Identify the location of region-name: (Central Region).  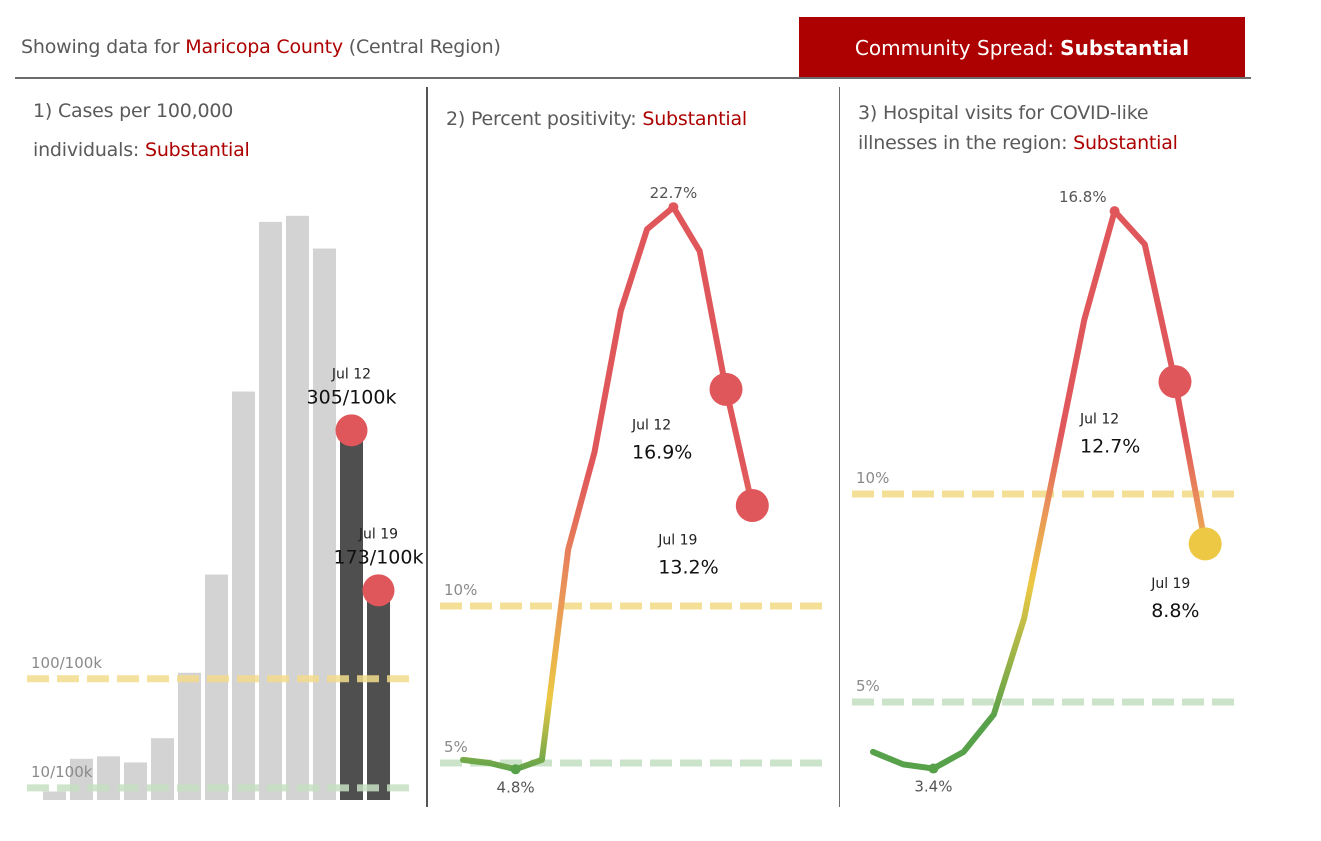
(424, 47).